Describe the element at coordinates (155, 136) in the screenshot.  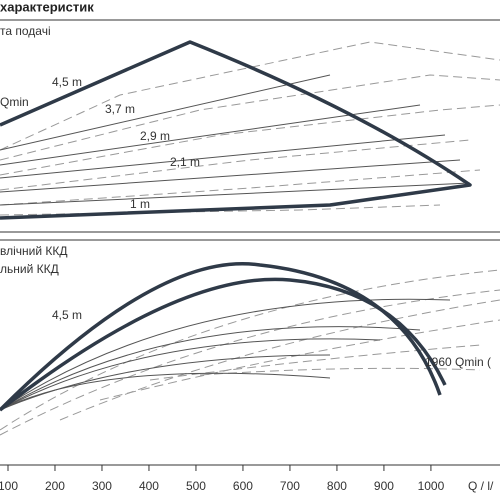
I see `annotation: 2,9 m` at that location.